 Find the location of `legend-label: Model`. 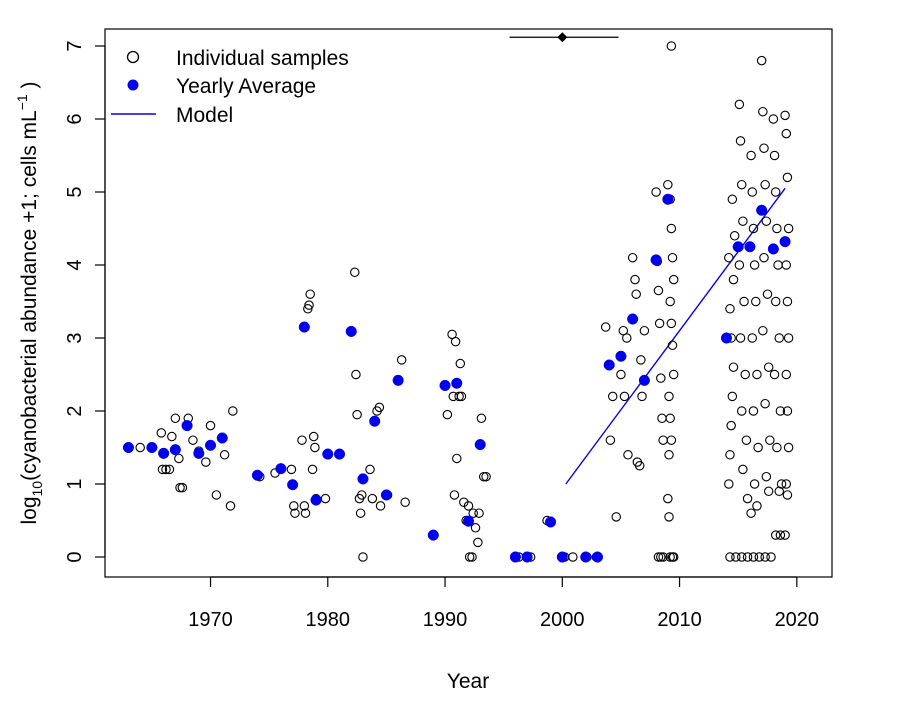

legend-label: Model is located at coordinates (204, 115).